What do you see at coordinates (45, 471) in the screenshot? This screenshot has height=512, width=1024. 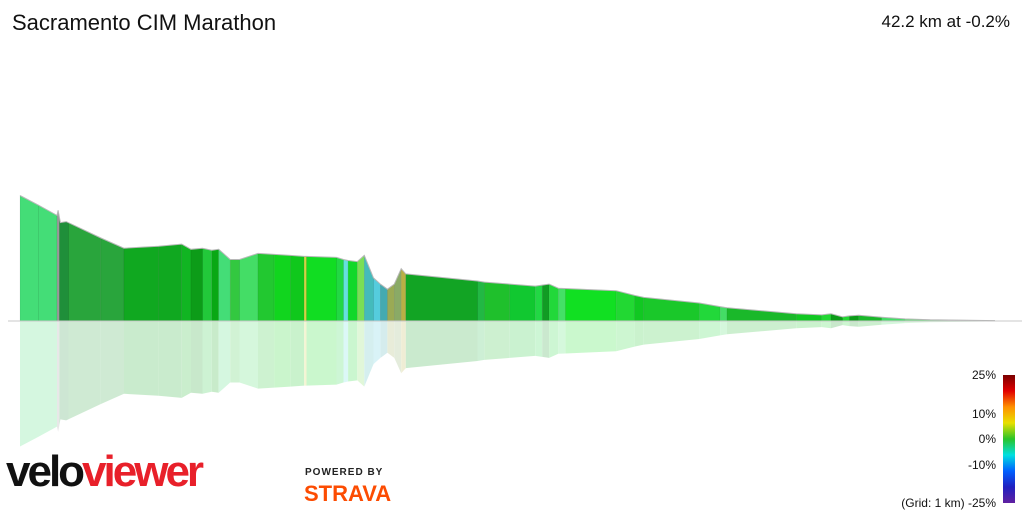 I see `logo-velo: velo` at bounding box center [45, 471].